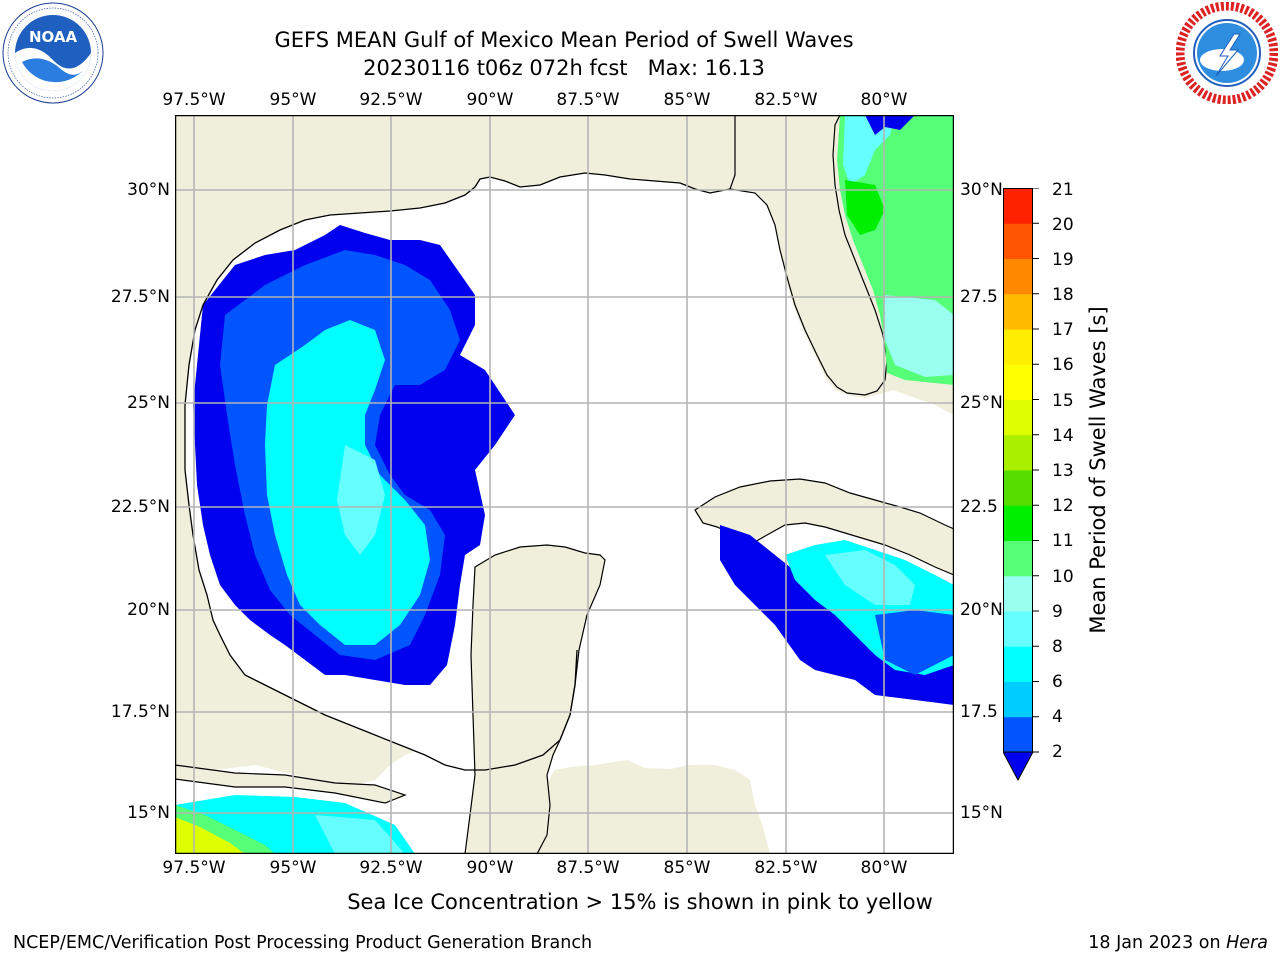 This screenshot has height=960, width=1280. I want to click on lat-label-left: 22.5°N, so click(140, 507).